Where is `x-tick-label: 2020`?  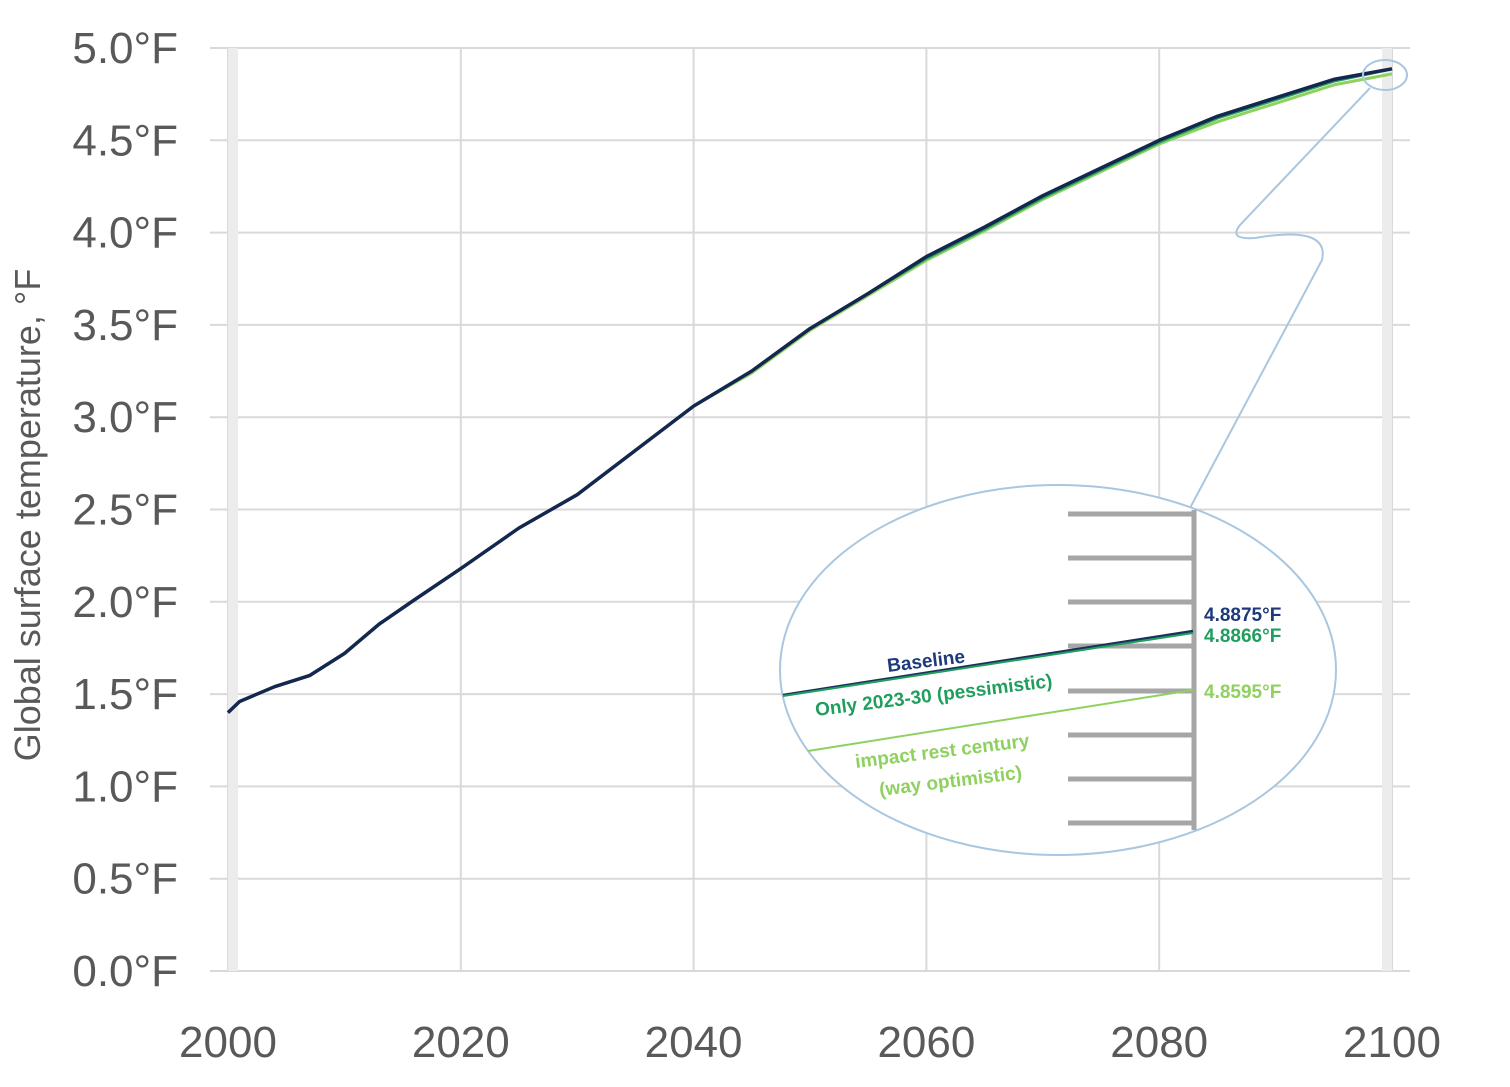
x-tick-label: 2020 is located at coordinates (461, 1042).